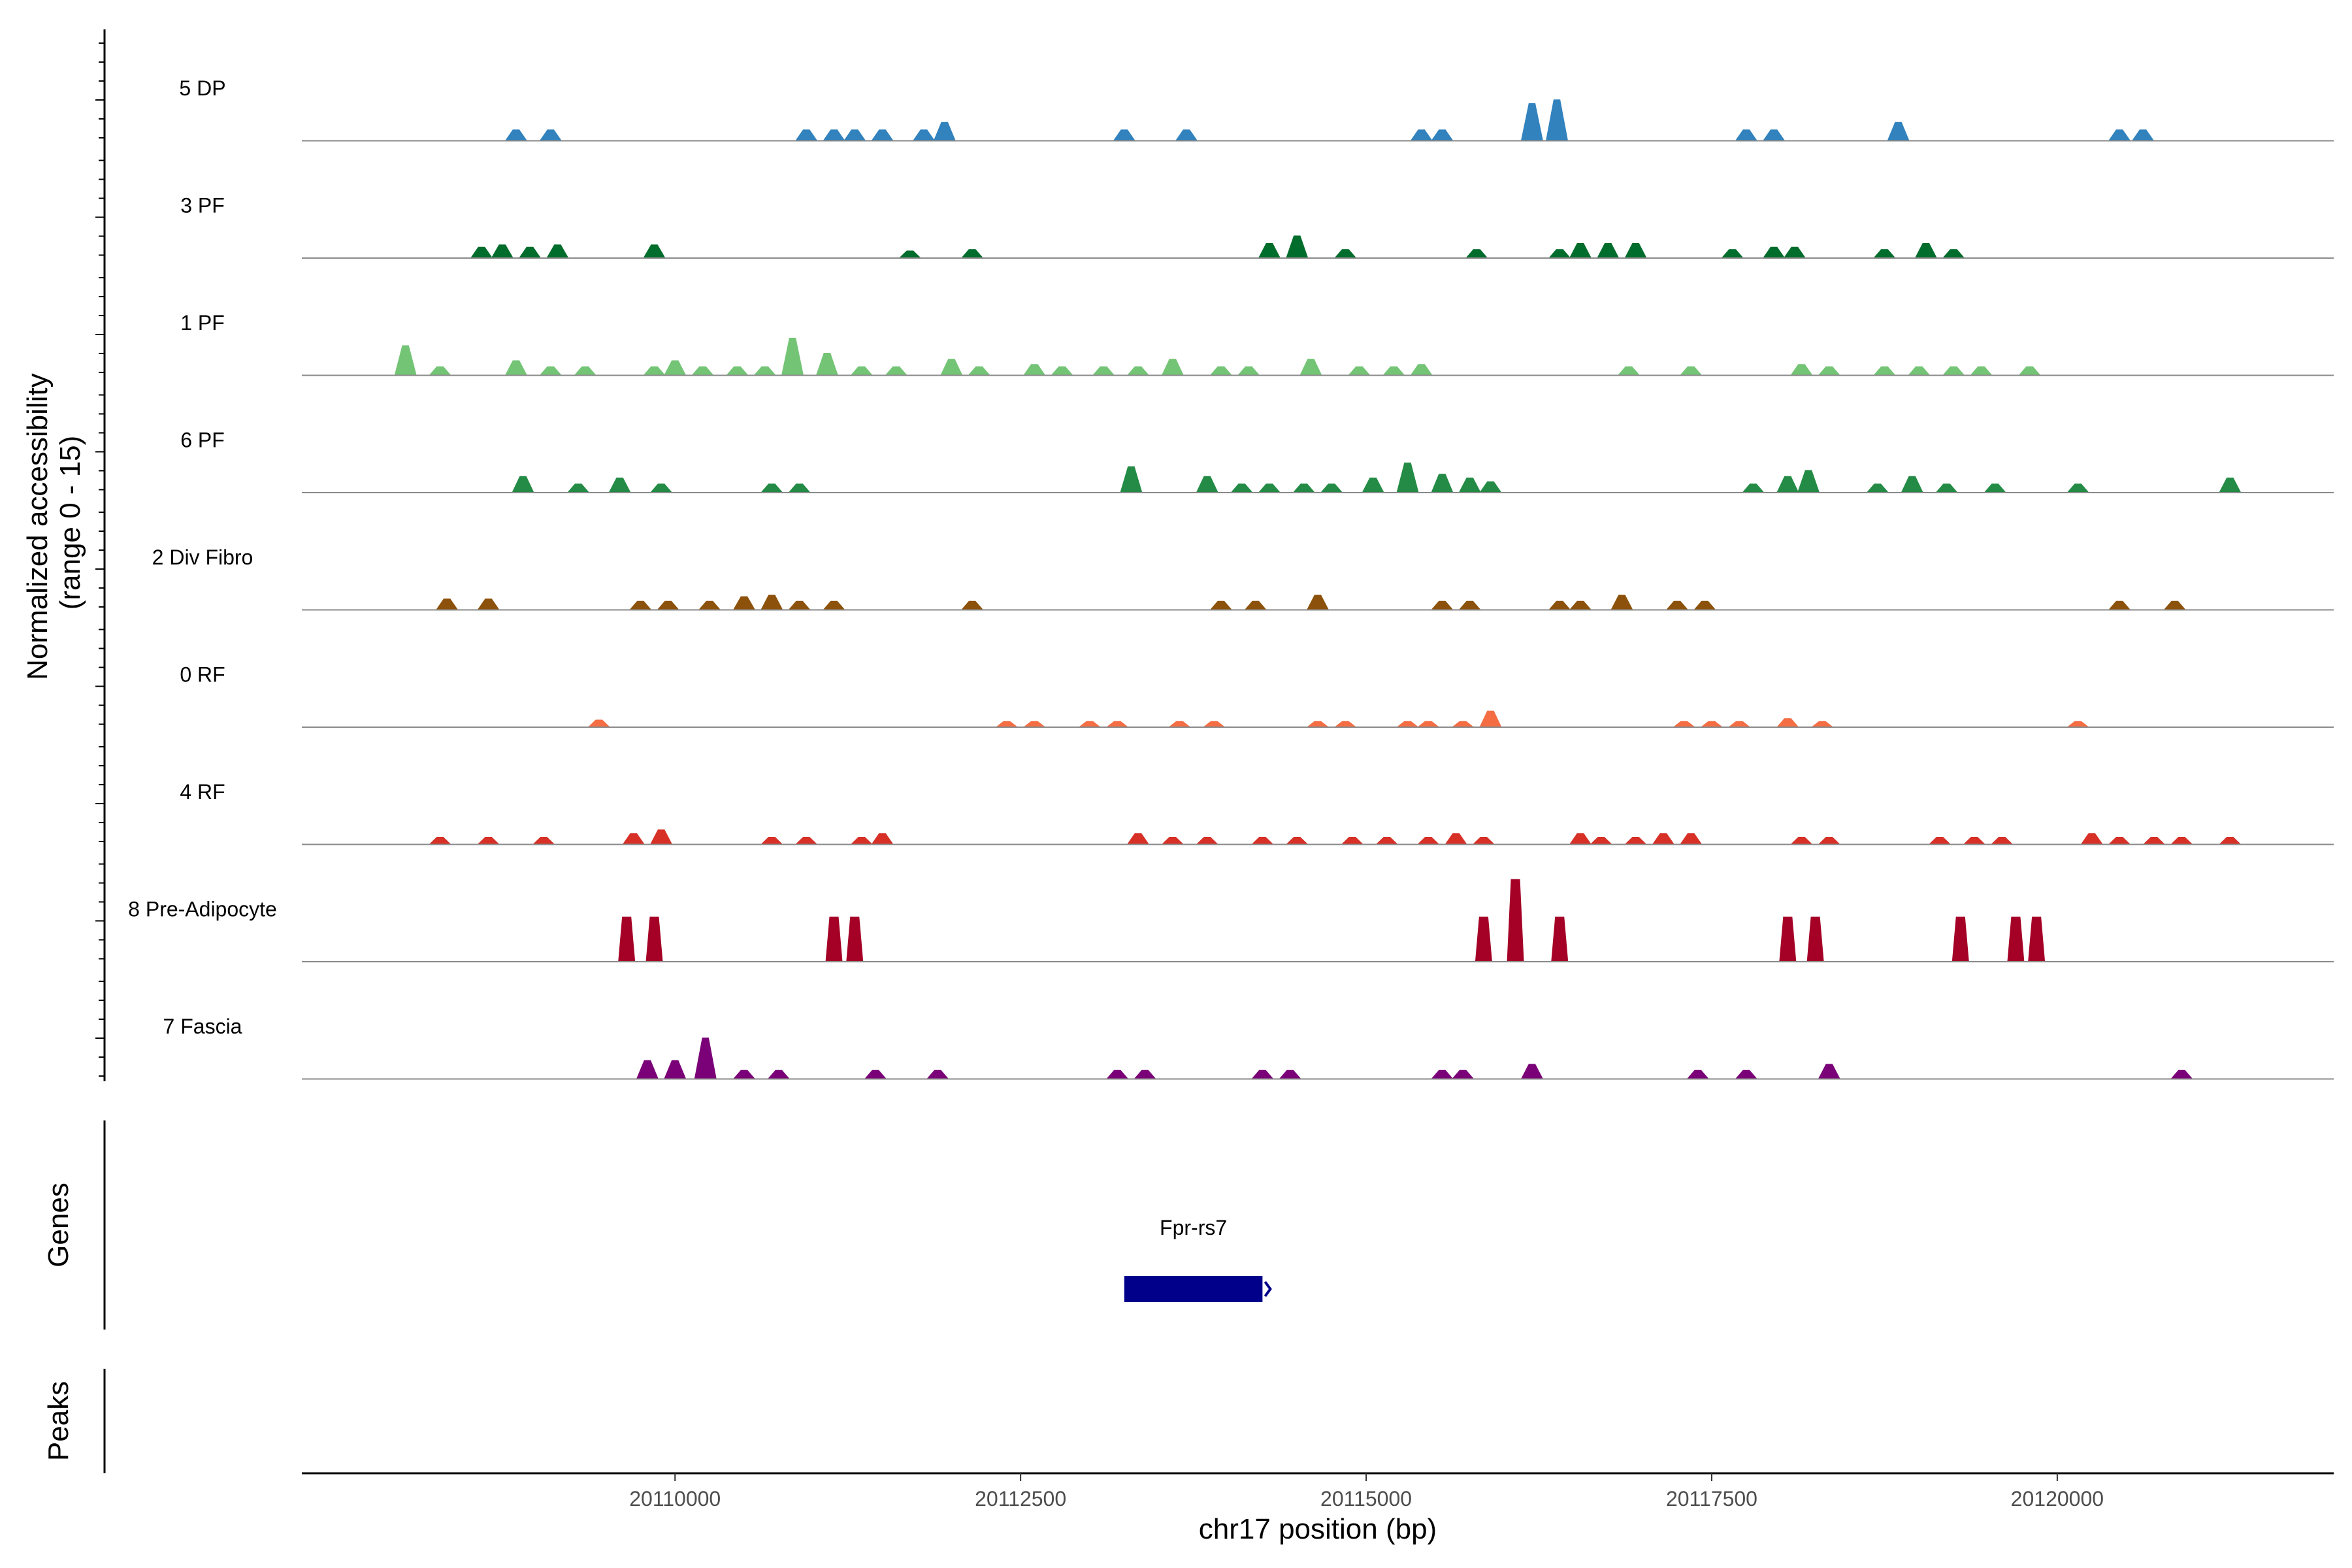 The height and width of the screenshot is (1568, 2352). What do you see at coordinates (58, 1421) in the screenshot?
I see `peaks-axis-title: Peaks` at bounding box center [58, 1421].